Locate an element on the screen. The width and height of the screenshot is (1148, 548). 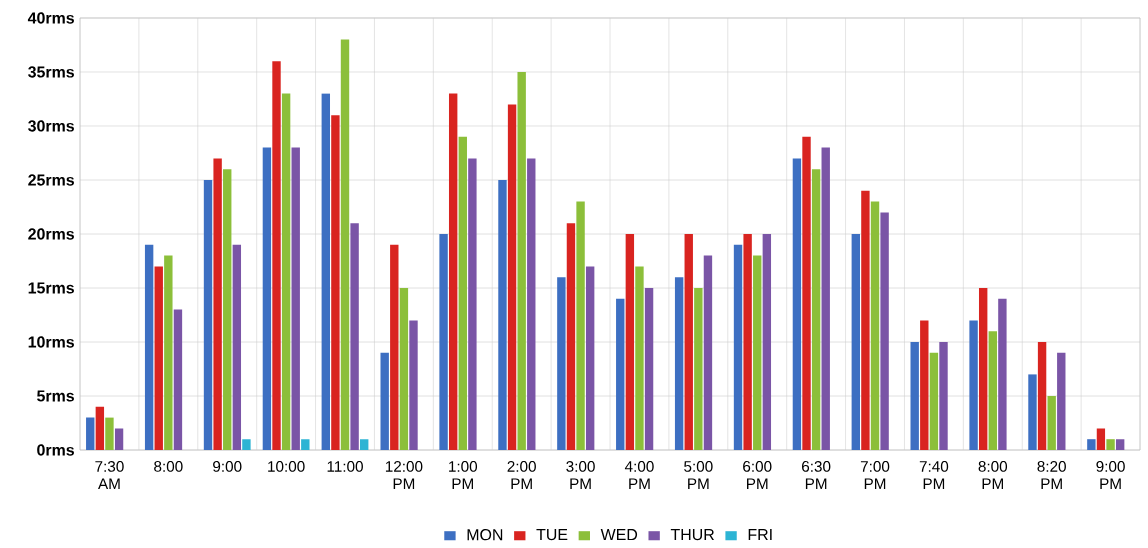
legend-label: TUE is located at coordinates (552, 535).